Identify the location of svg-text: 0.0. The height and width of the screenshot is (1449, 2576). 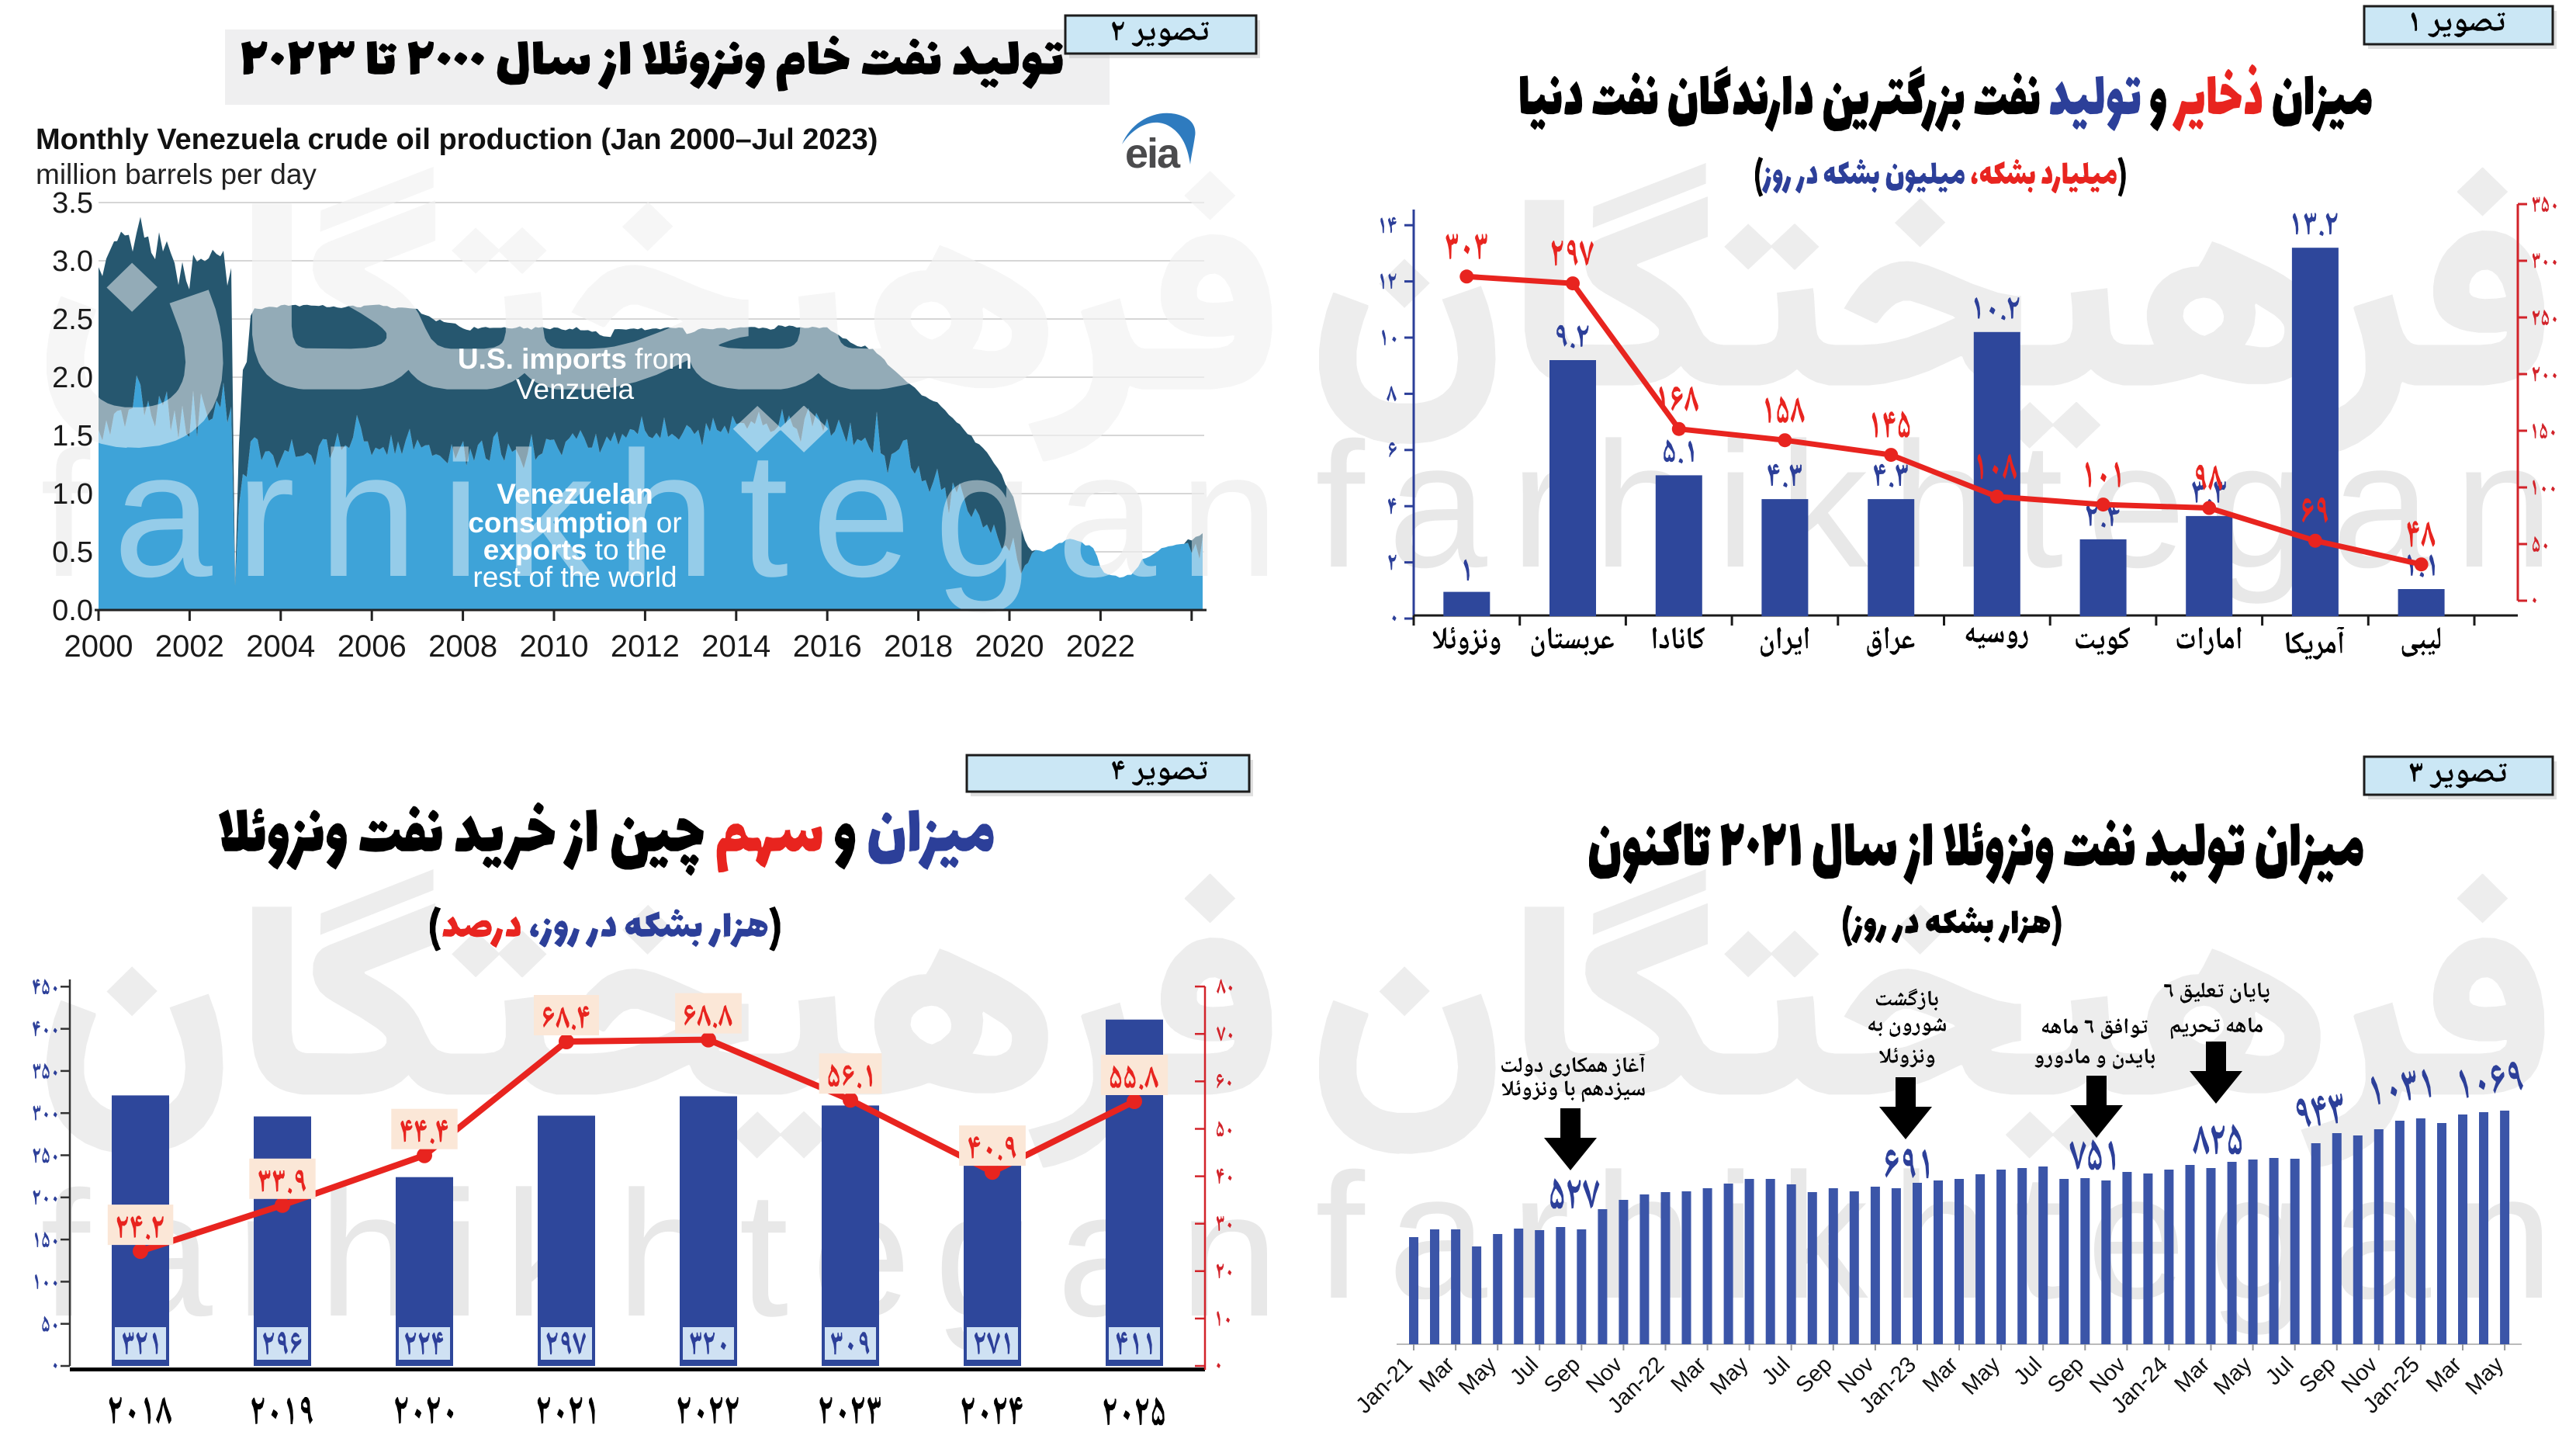
(72, 611).